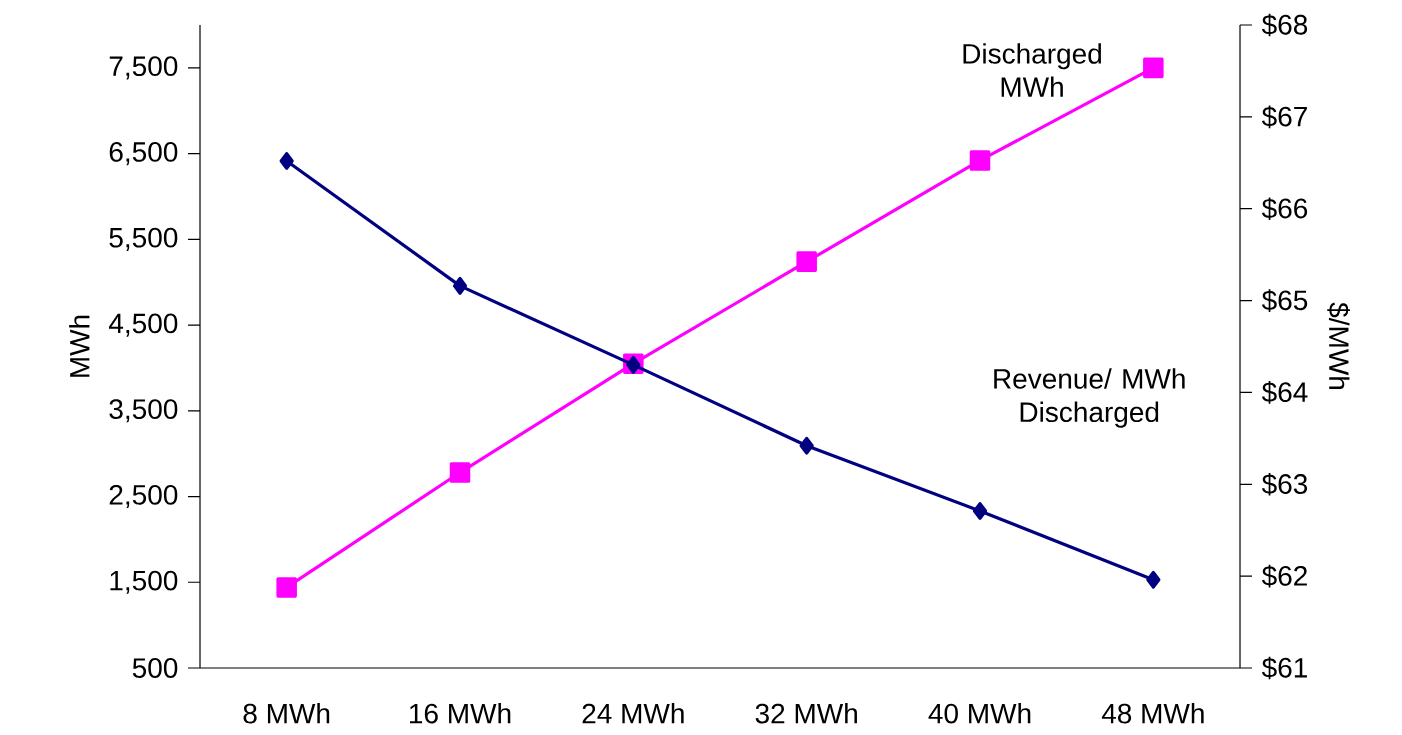 The image size is (1402, 735). I want to click on y2-tick-label: $63, so click(1284, 484).